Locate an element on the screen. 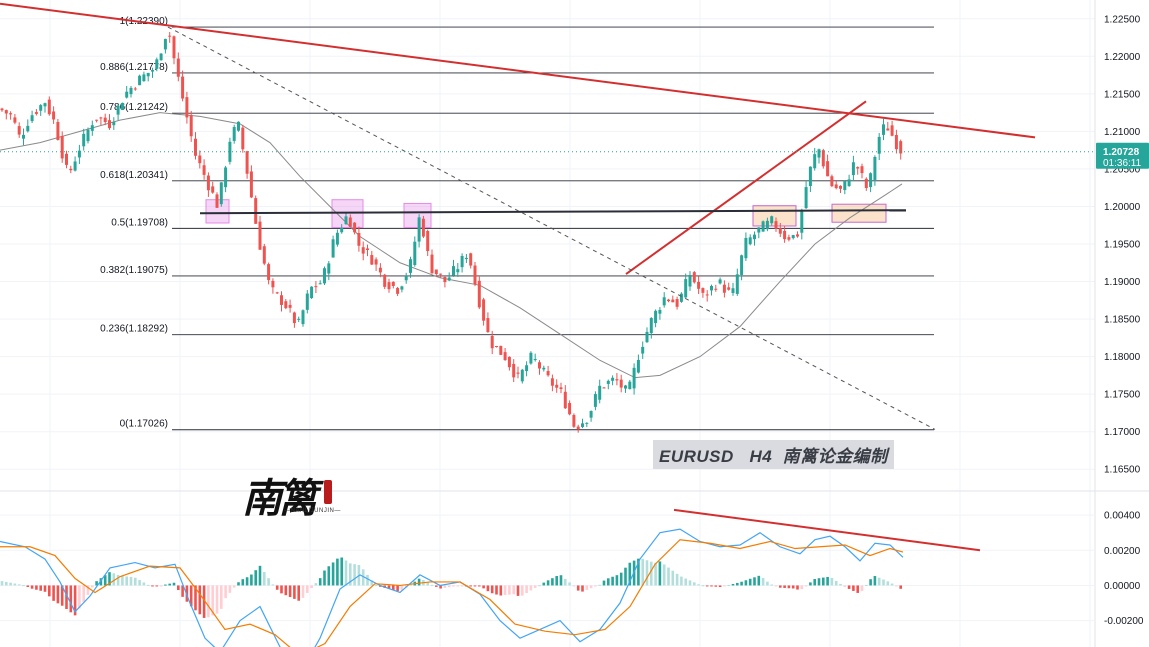 The image size is (1149, 647). fib-level-label: 0.382(1.19075) is located at coordinates (134, 270).